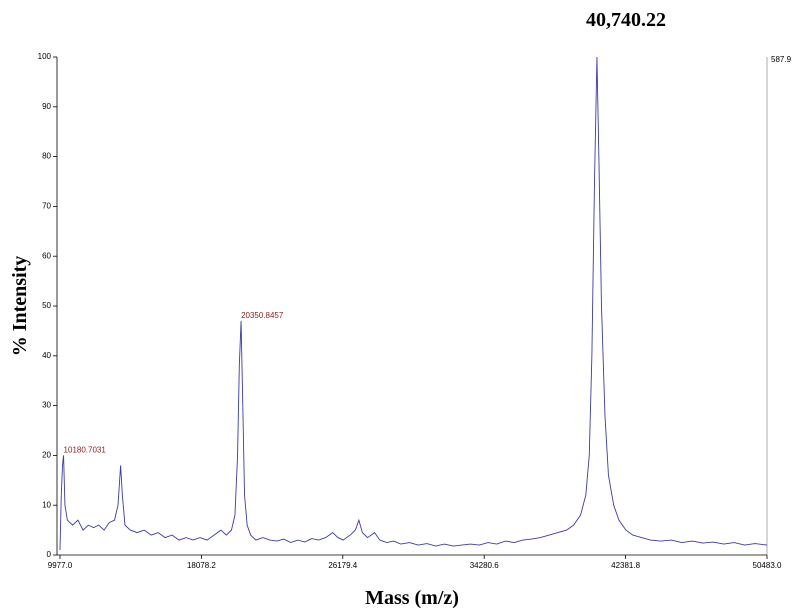 Image resolution: width=800 pixels, height=612 pixels. What do you see at coordinates (45, 56) in the screenshot?
I see `y-tick-label: 100` at bounding box center [45, 56].